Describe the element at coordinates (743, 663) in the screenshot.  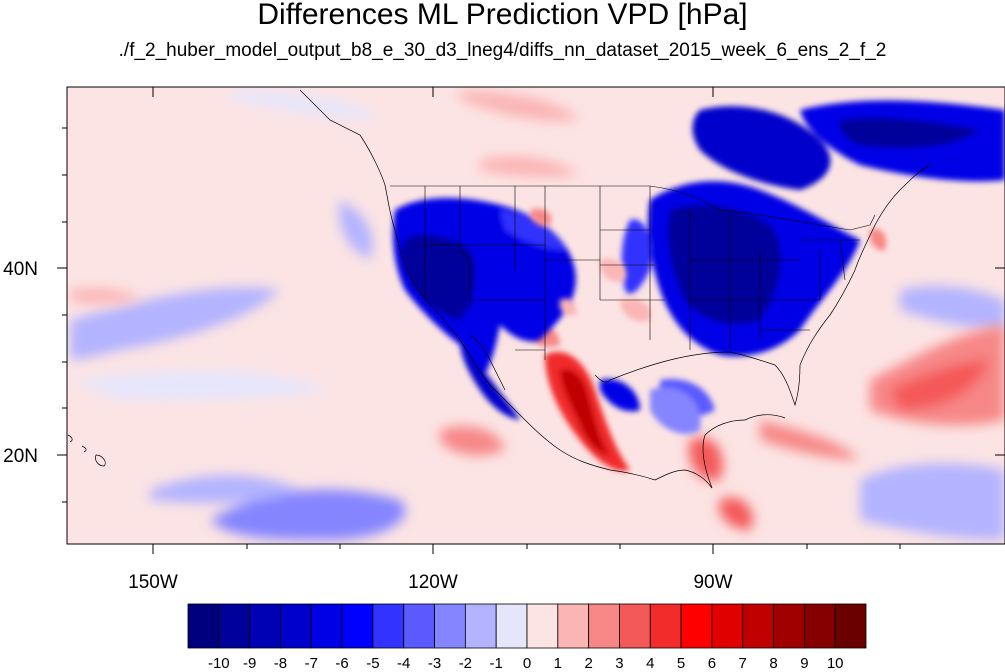
I see `colorbar-label: 7` at that location.